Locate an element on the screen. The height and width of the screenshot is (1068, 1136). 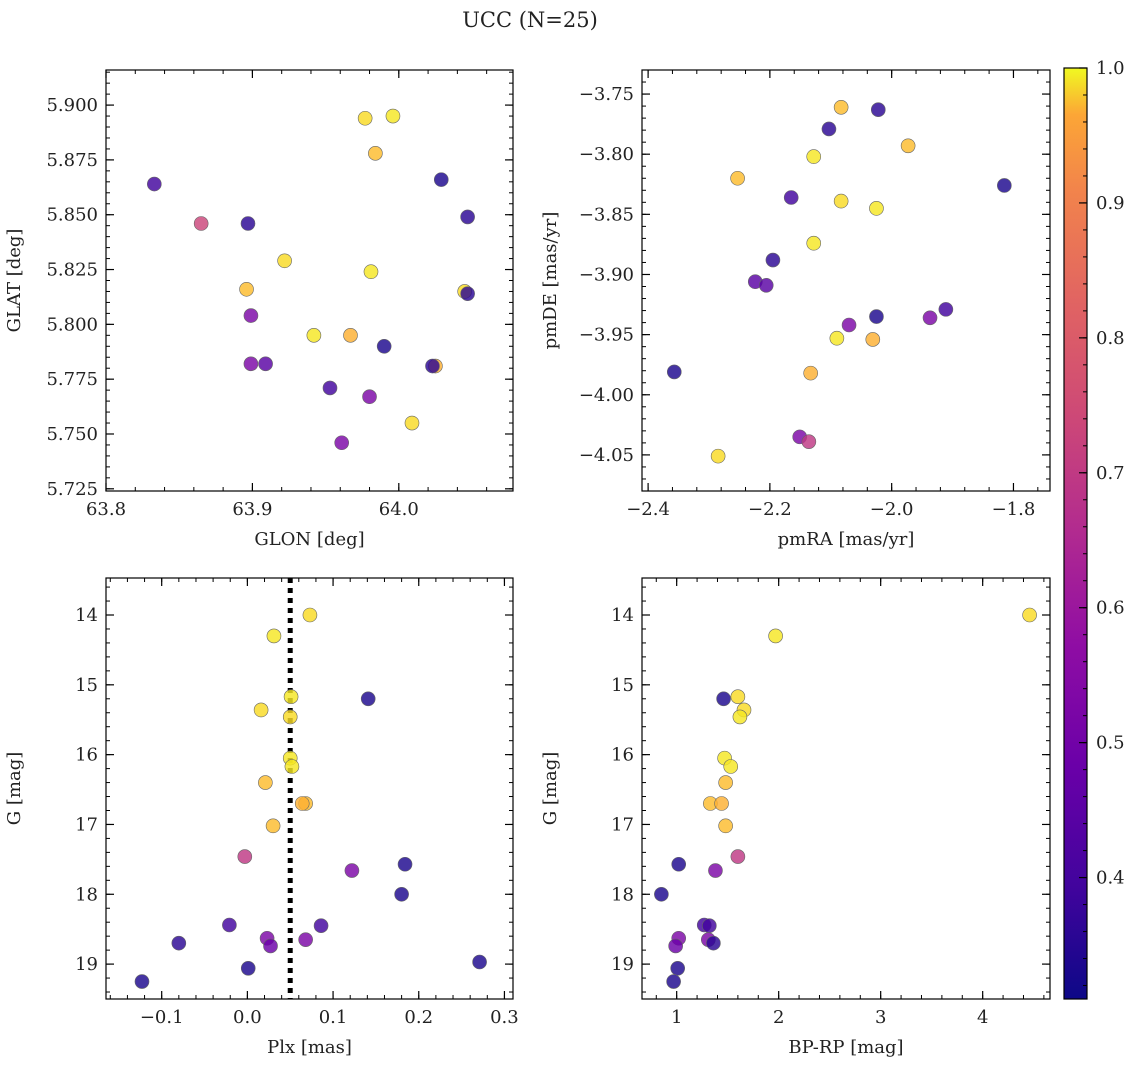
y-tick-label: −3.95 is located at coordinates (606, 335).